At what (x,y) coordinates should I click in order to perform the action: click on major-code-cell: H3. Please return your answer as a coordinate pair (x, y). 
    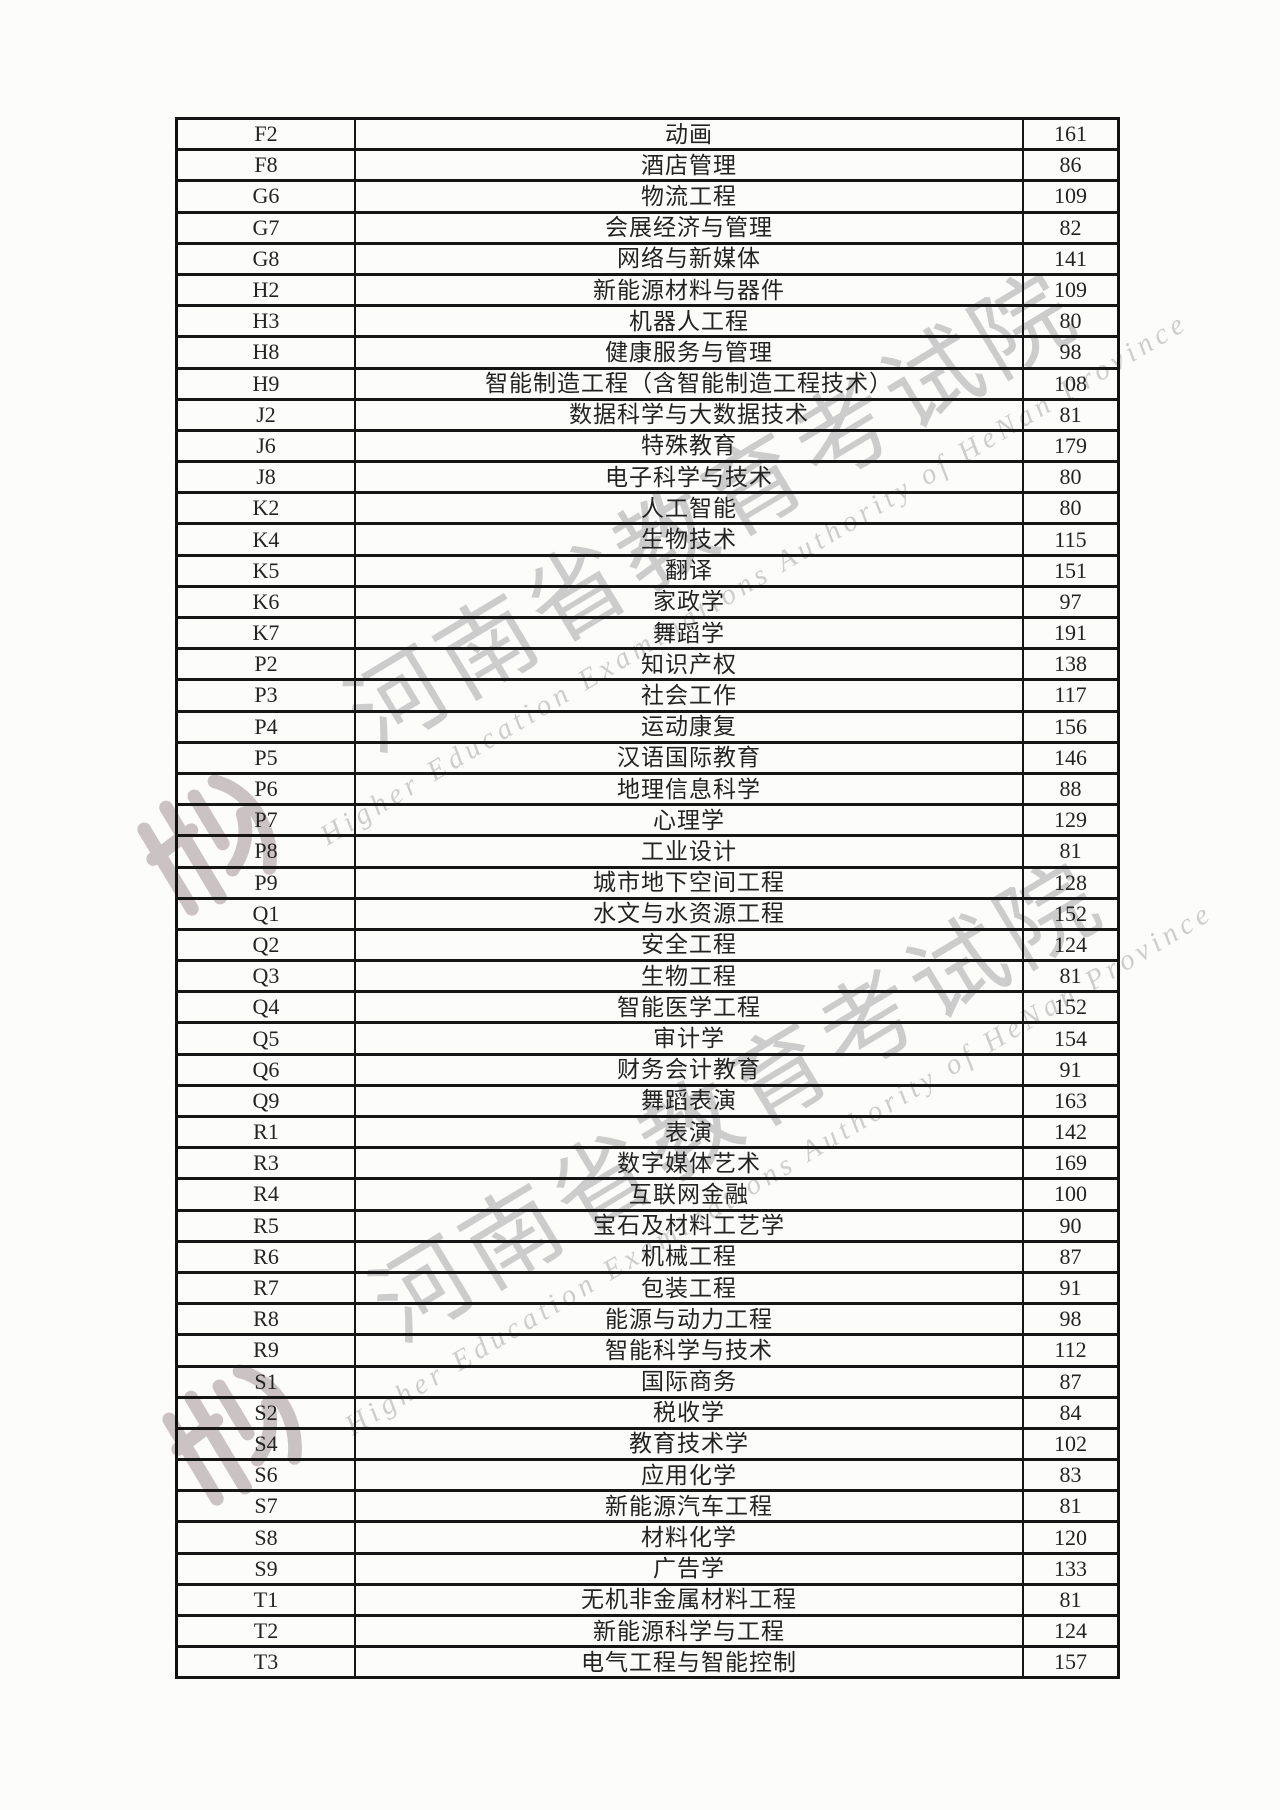
    Looking at the image, I should click on (265, 321).